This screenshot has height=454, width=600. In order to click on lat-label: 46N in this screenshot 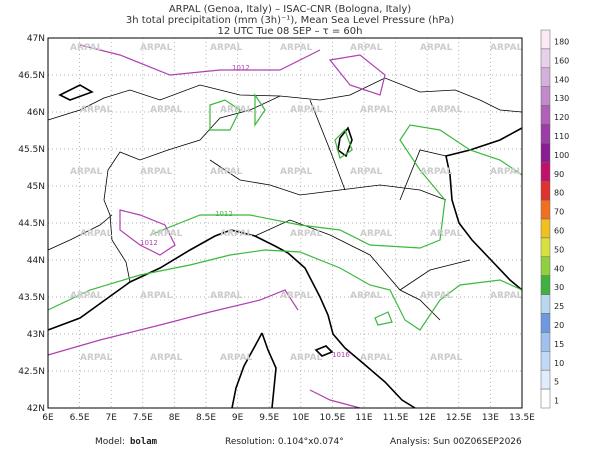, I will do `click(36, 113)`.